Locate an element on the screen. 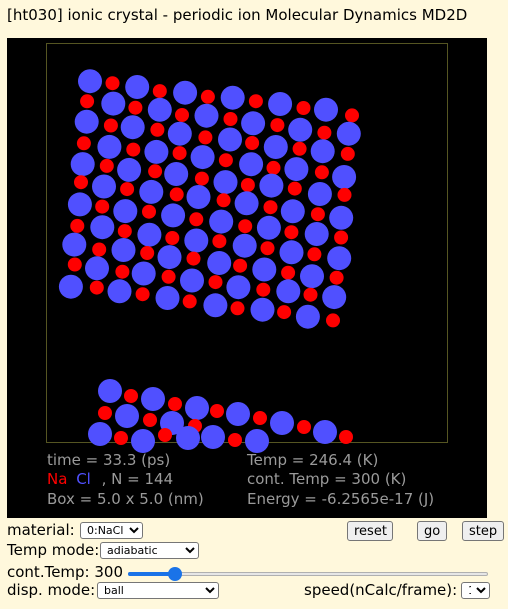 The width and height of the screenshot is (508, 609). material-select: 0:NaCl is located at coordinates (111, 530).